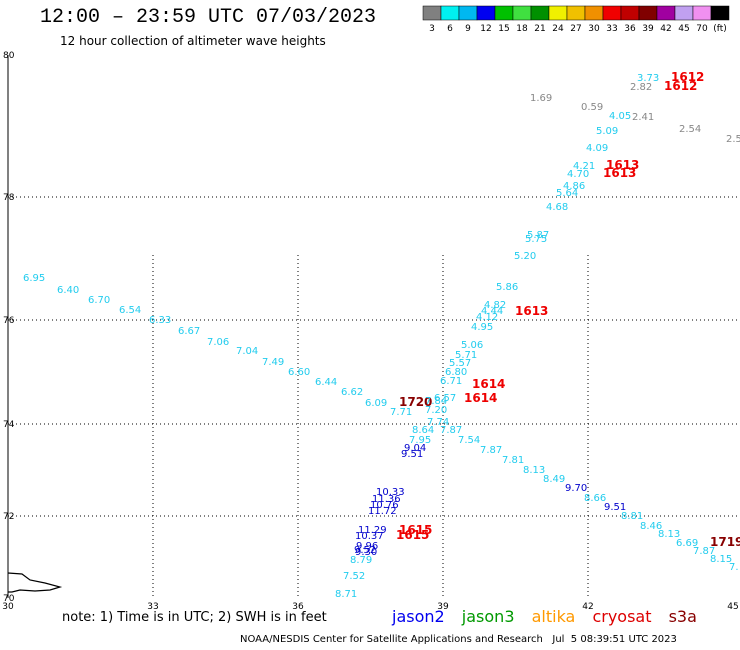  What do you see at coordinates (648, 78) in the screenshot?
I see `wave-height-label: 3.73` at bounding box center [648, 78].